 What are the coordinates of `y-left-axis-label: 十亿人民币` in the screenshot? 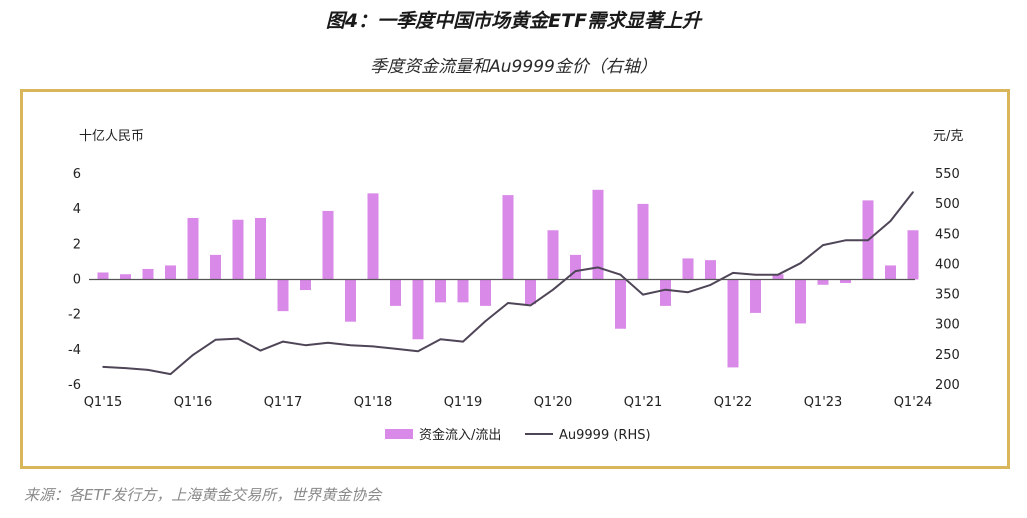 It's located at (111, 136).